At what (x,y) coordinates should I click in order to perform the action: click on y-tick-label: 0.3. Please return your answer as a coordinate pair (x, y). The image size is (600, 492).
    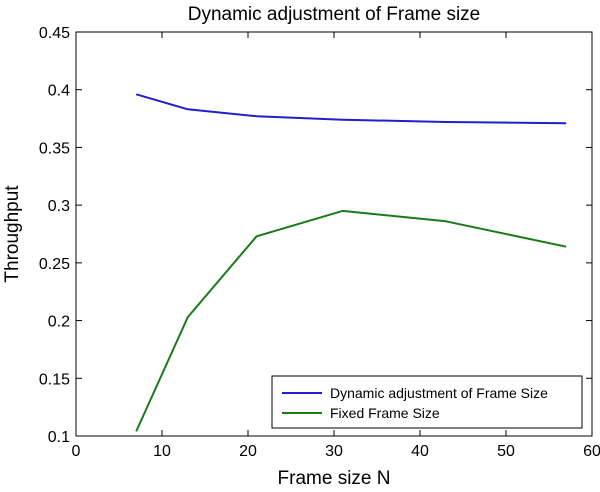
    Looking at the image, I should click on (59, 206).